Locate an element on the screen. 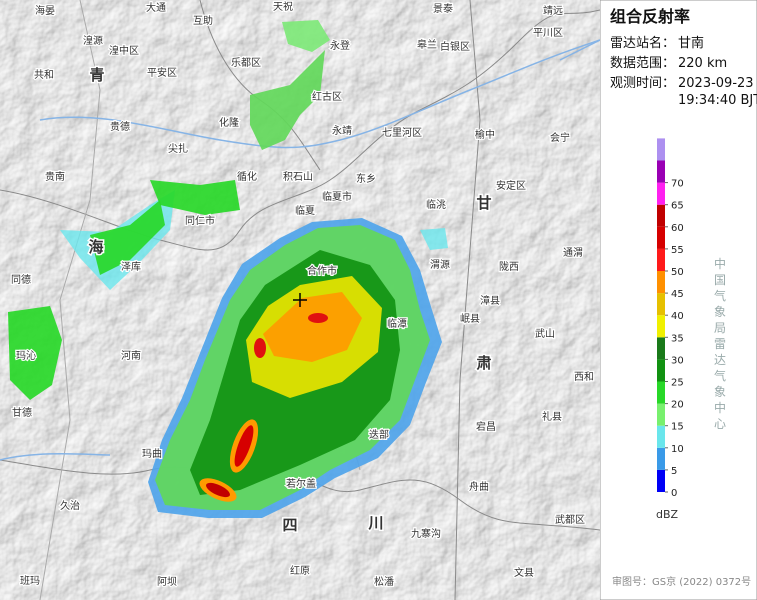 The height and width of the screenshot is (600, 757). place-label: 互助 is located at coordinates (203, 20).